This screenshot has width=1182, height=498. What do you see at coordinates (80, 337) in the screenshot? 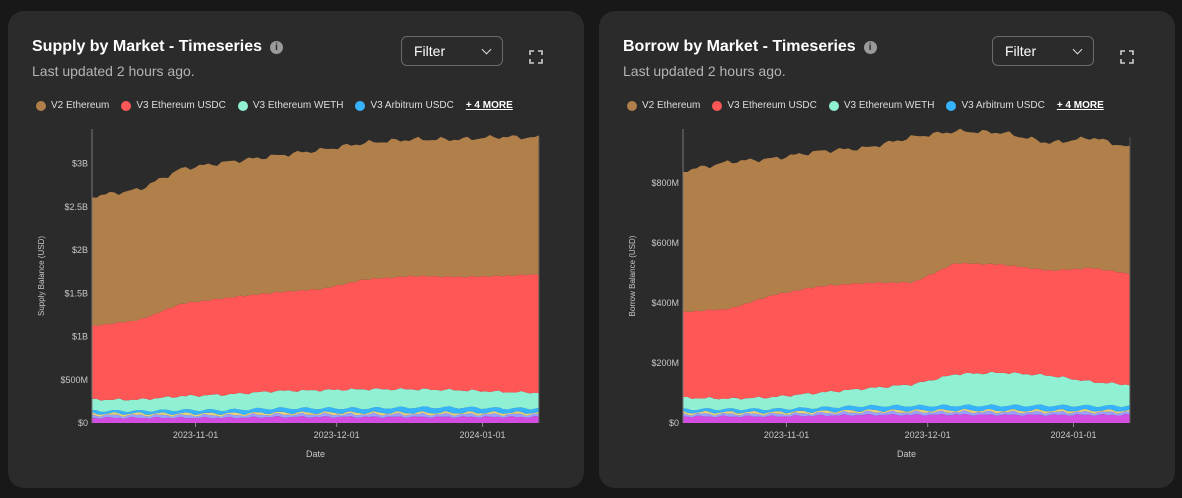
I see `y-tick-label: $1B` at bounding box center [80, 337].